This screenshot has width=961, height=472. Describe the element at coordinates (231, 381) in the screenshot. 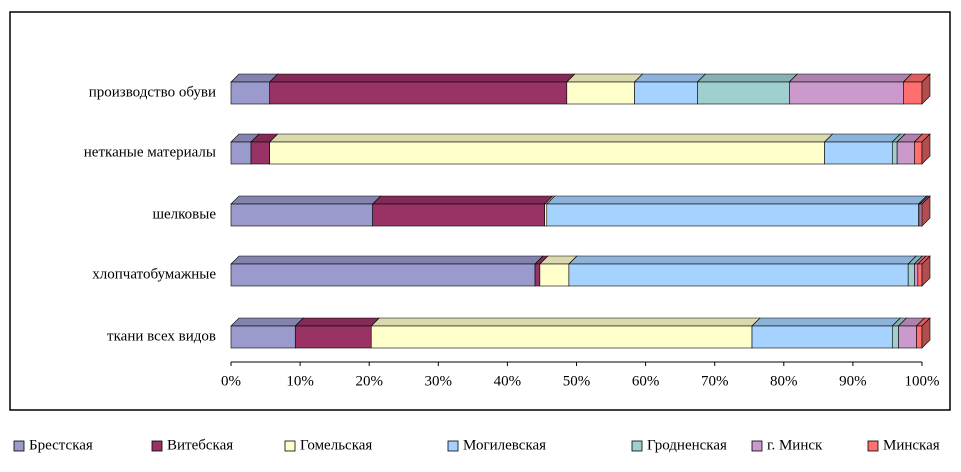

I see `x-tick-label: 0%` at that location.